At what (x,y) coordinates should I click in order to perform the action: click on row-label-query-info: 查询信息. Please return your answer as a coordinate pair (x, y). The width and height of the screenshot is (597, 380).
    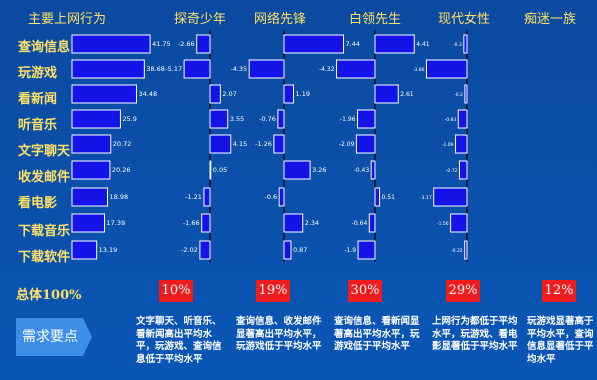
    Looking at the image, I should click on (44, 47).